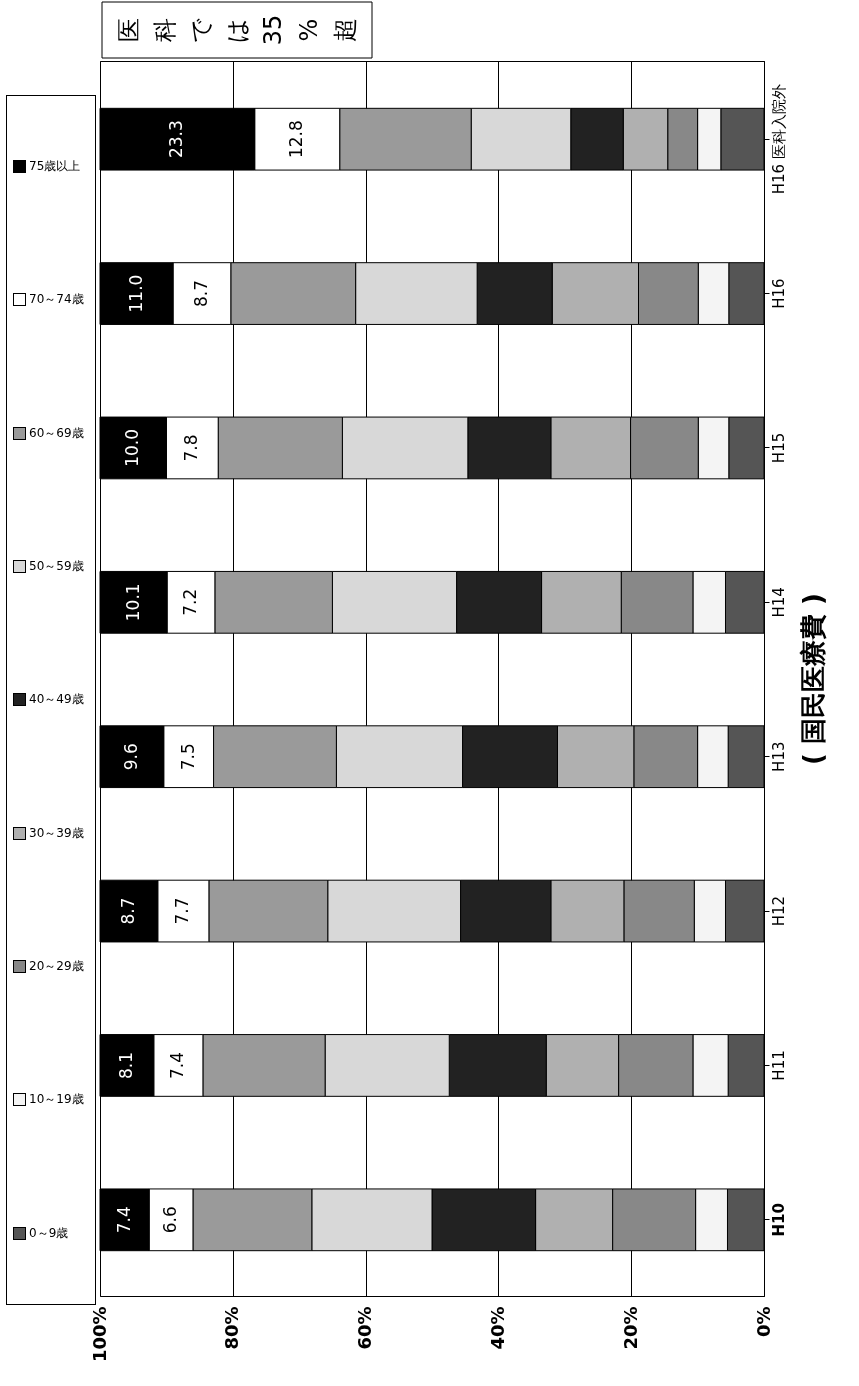 The height and width of the screenshot is (1386, 859). What do you see at coordinates (55, 167) in the screenshot?
I see `legend-label: 75歳以上` at bounding box center [55, 167].